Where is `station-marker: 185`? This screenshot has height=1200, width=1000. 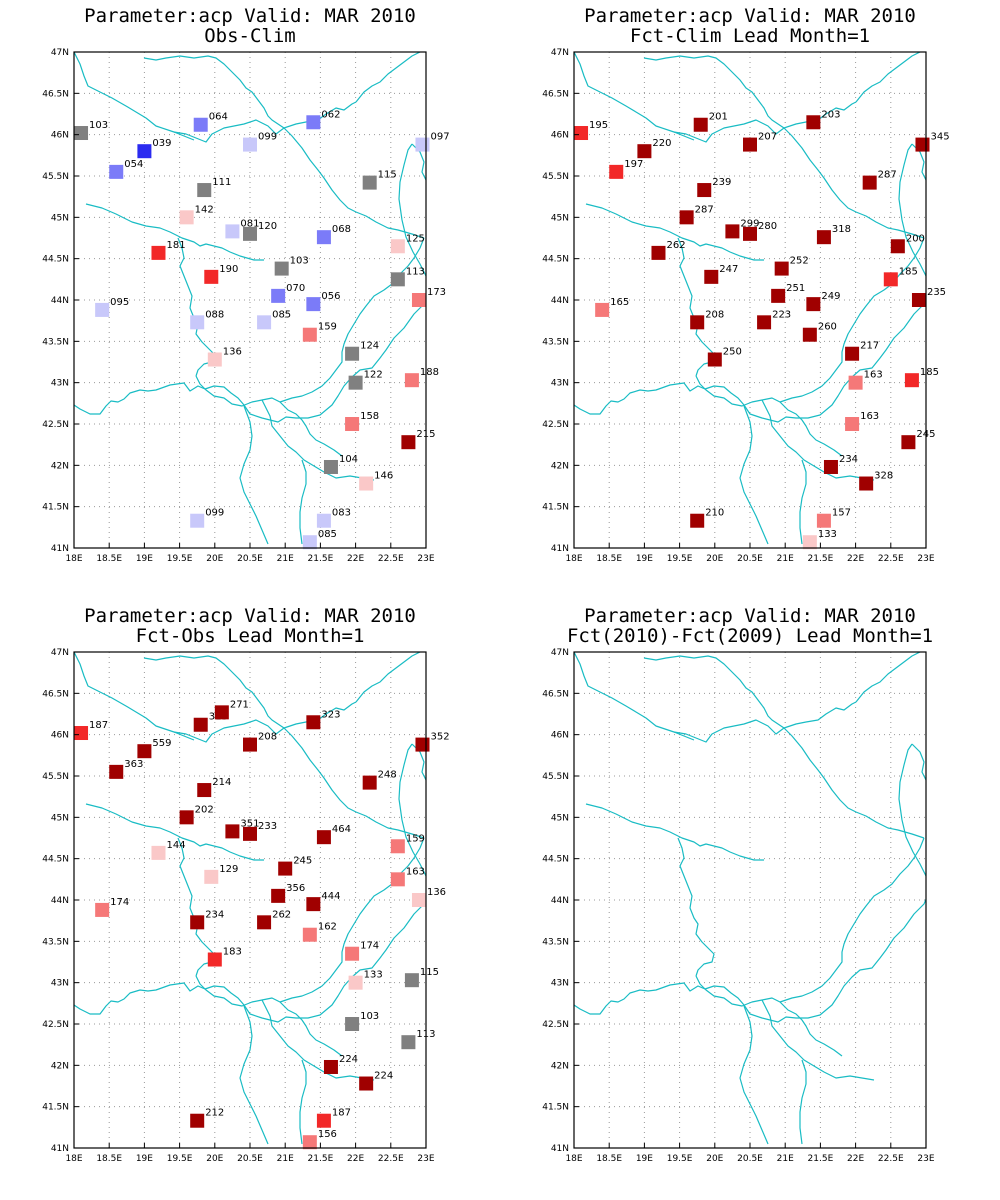
station-marker: 185 is located at coordinates (921, 377).